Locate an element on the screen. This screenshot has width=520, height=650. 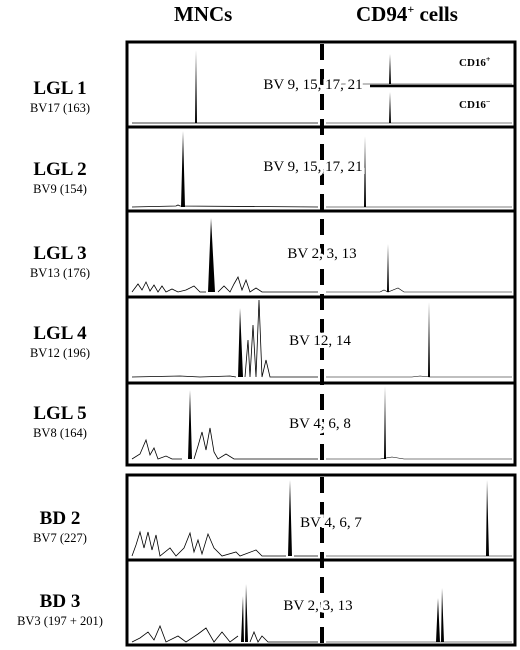
row-subtitle: BV3 (197 + 201) is located at coordinates (60, 621).